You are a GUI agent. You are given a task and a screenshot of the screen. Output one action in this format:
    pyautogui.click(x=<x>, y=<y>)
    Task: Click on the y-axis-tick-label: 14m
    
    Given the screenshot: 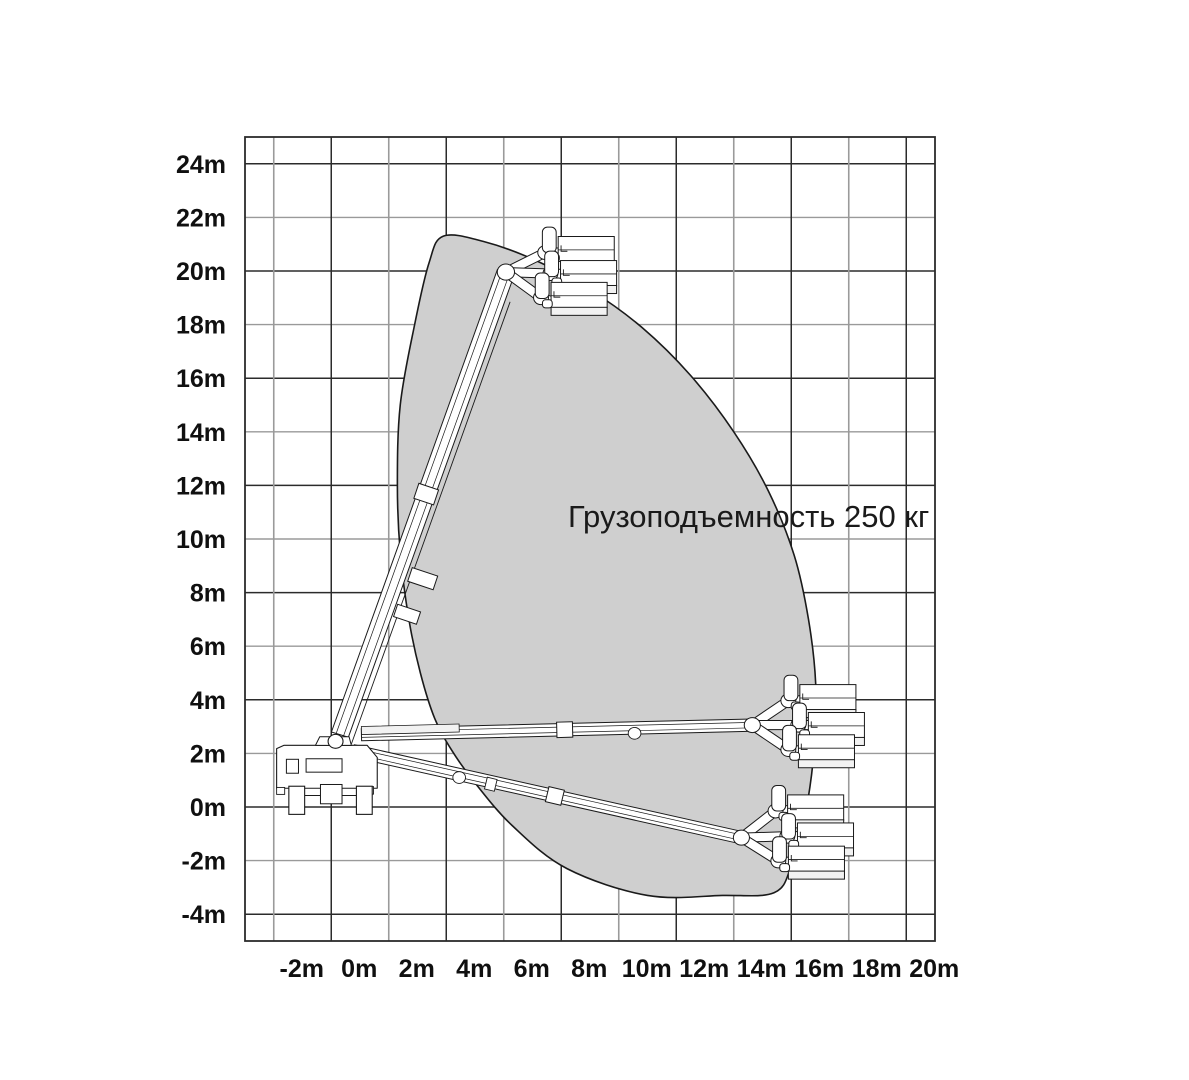 What is the action you would take?
    pyautogui.click(x=201, y=433)
    